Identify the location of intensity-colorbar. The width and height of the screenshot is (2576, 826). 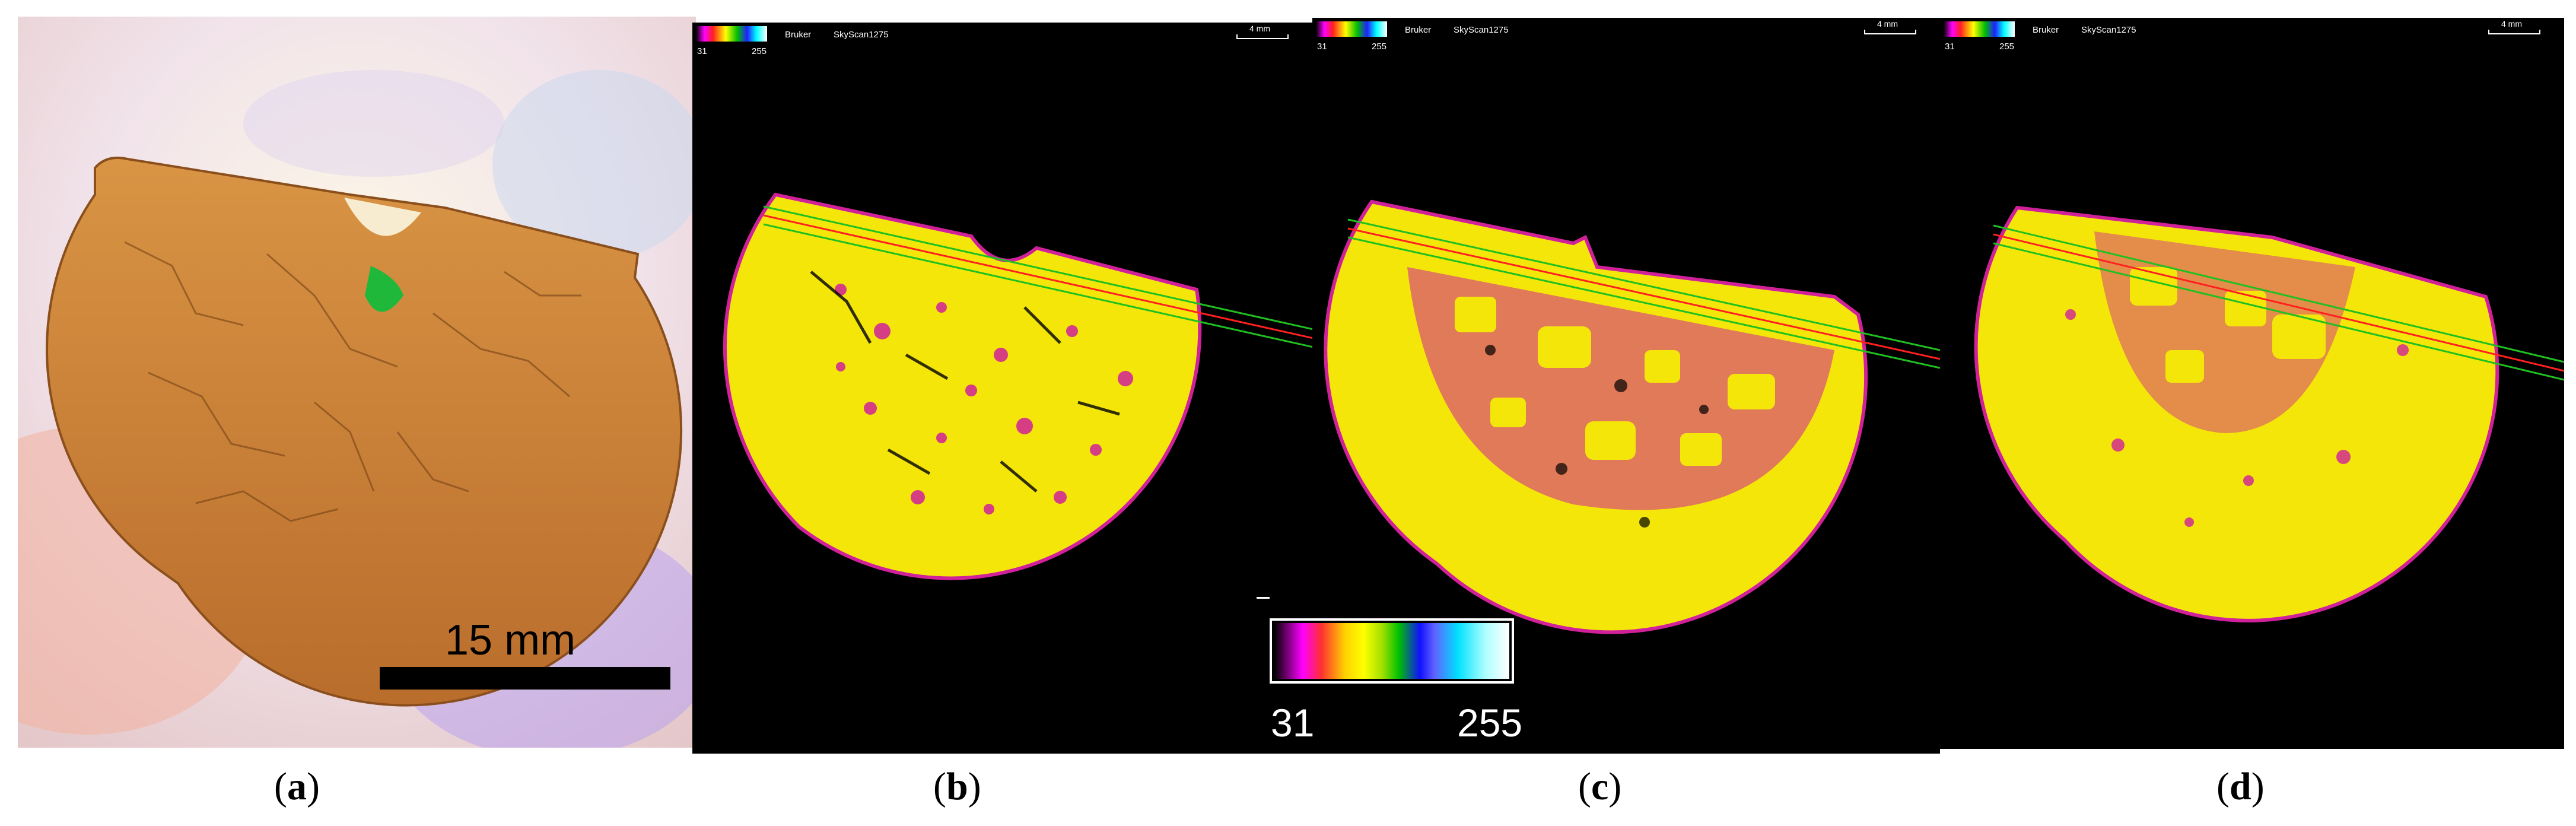
(1392, 651).